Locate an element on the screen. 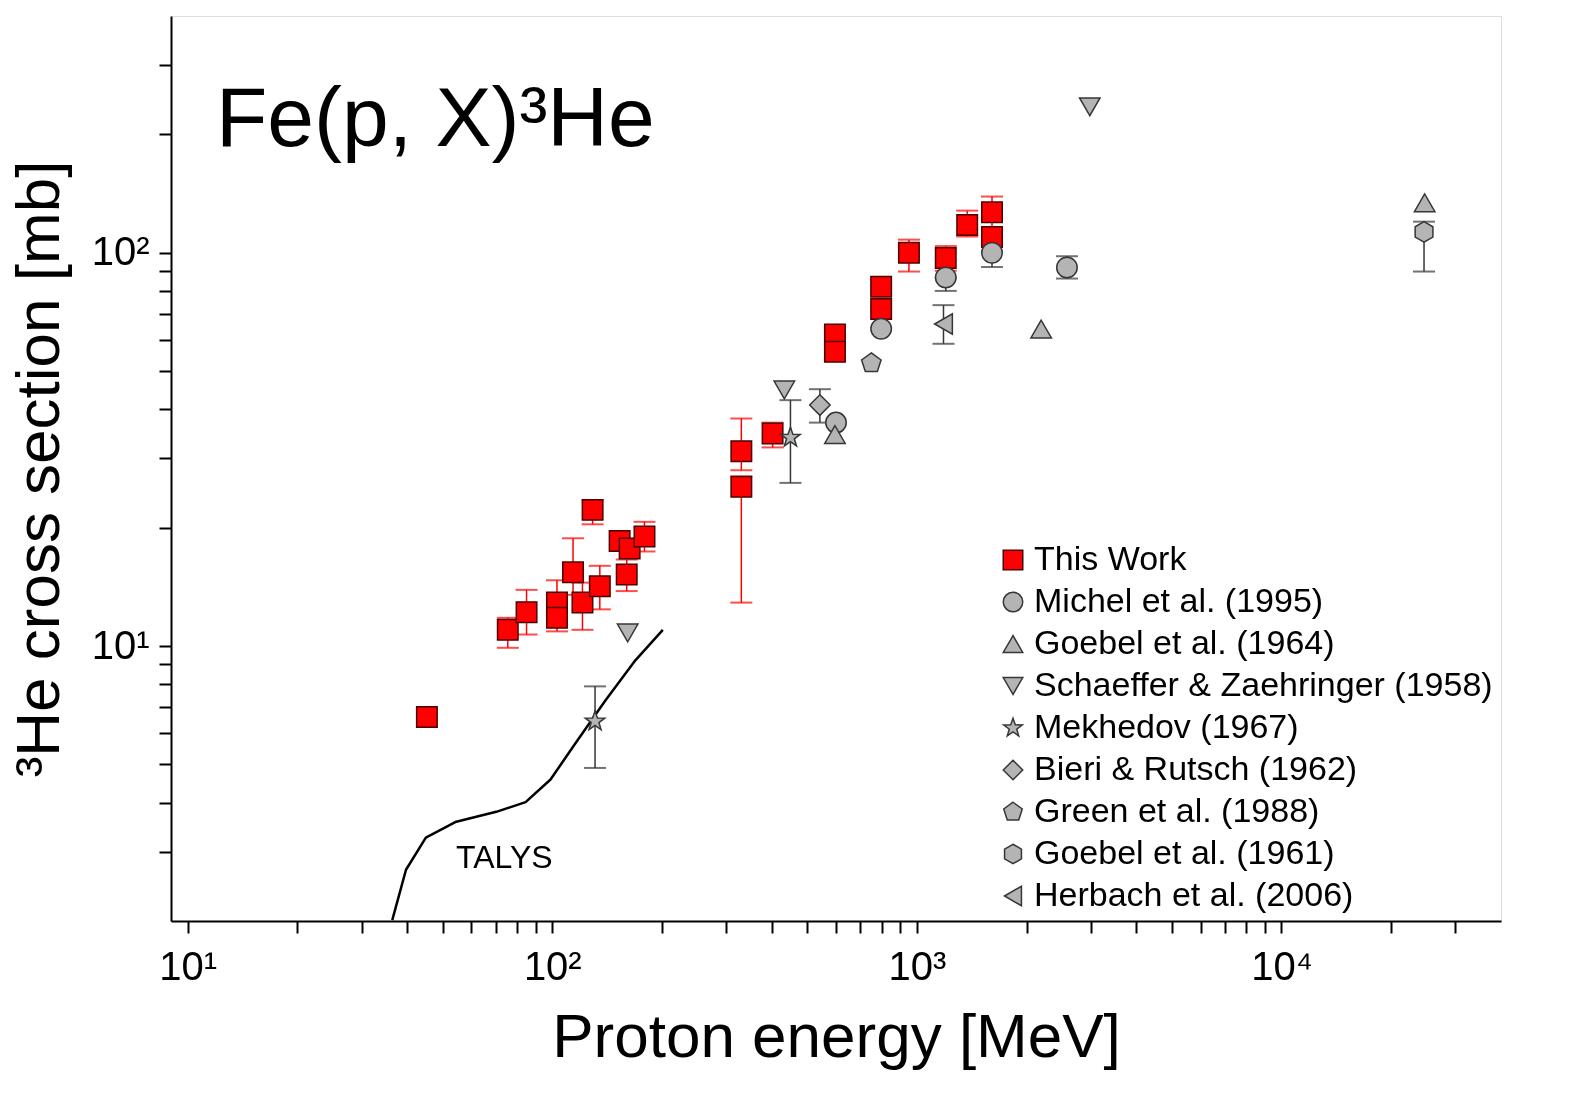 The height and width of the screenshot is (1108, 1581). legend-label: Goebel et al. (1964) is located at coordinates (1184, 642).